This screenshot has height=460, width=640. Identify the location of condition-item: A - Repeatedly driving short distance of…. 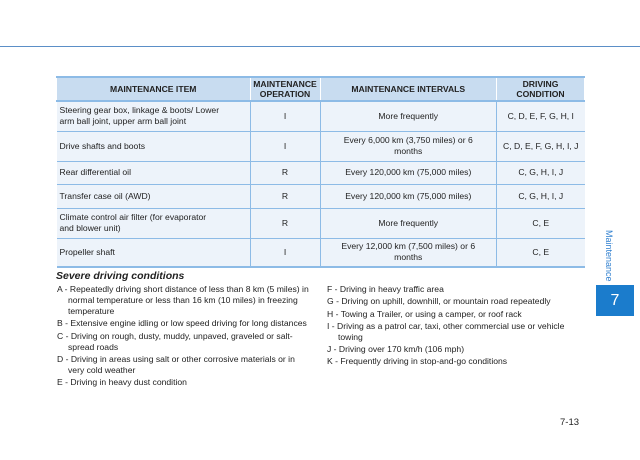
(183, 300).